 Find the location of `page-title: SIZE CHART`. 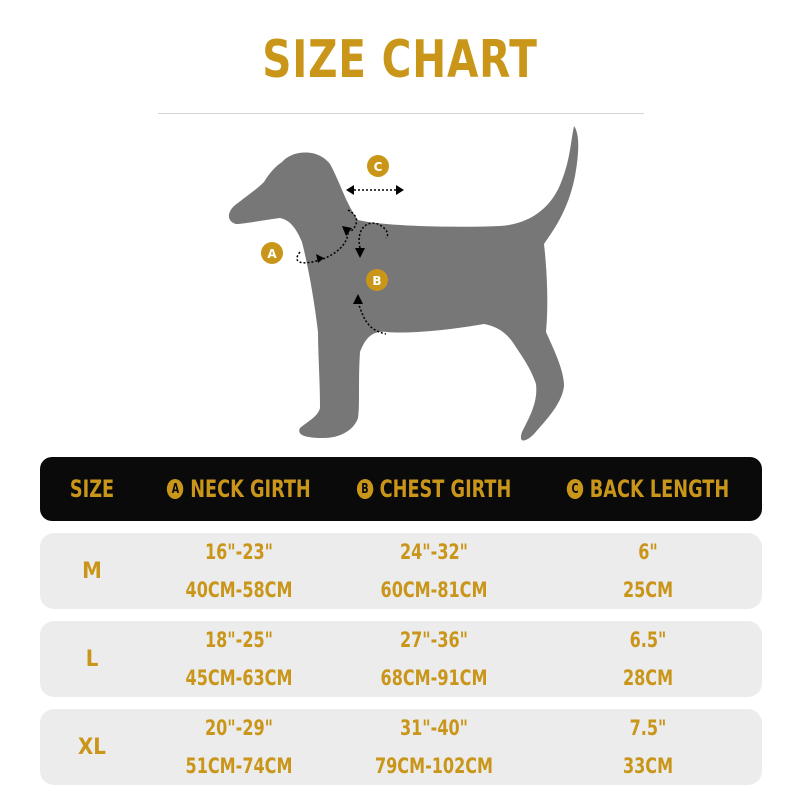

page-title: SIZE CHART is located at coordinates (400, 60).